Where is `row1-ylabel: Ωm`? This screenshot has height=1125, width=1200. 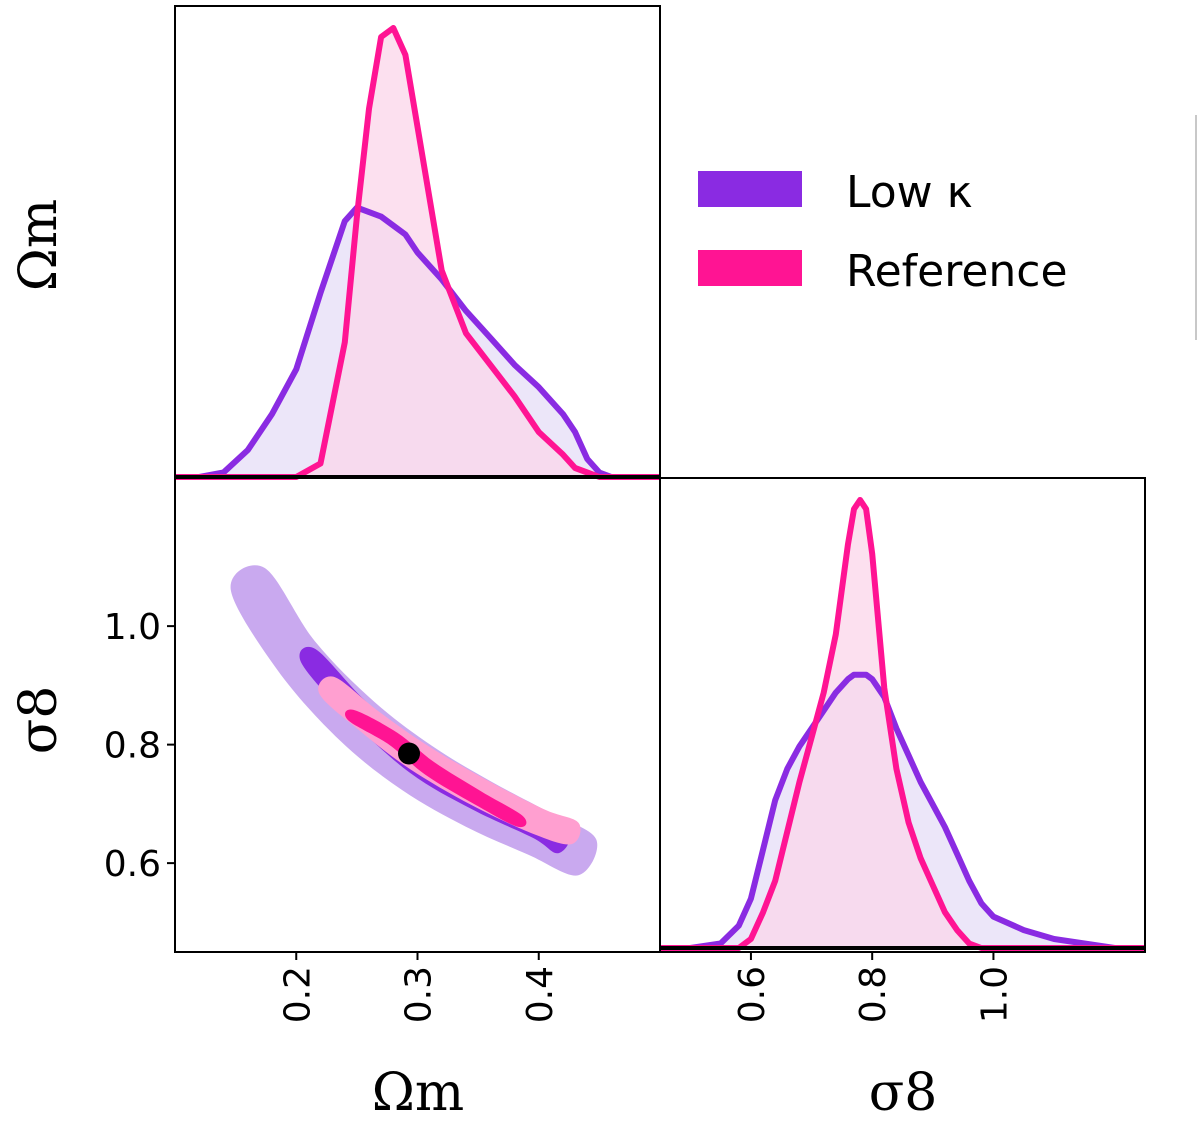 row1-ylabel: Ωm is located at coordinates (39, 245).